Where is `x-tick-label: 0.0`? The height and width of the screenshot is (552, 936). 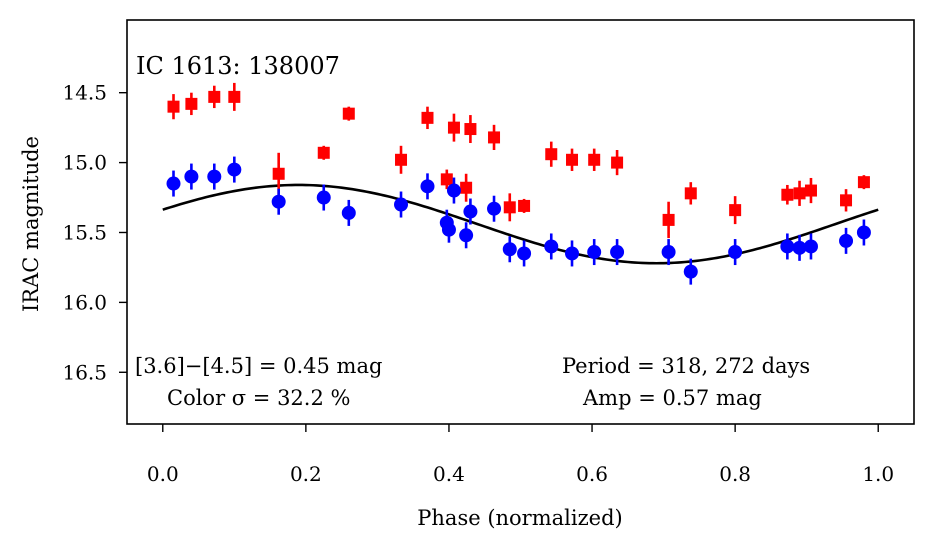 x-tick-label: 0.0 is located at coordinates (163, 474).